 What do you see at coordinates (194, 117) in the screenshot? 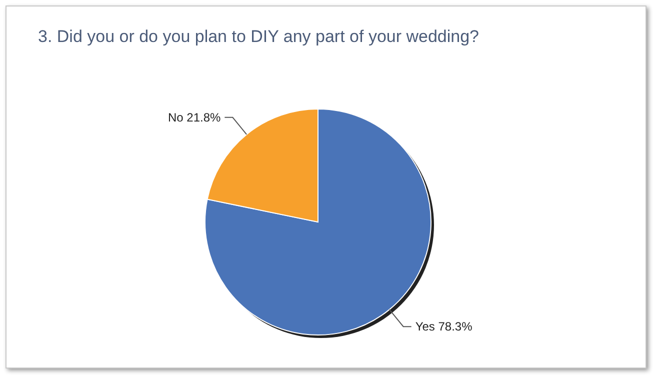
I see `slice-label: No 21.8%` at bounding box center [194, 117].